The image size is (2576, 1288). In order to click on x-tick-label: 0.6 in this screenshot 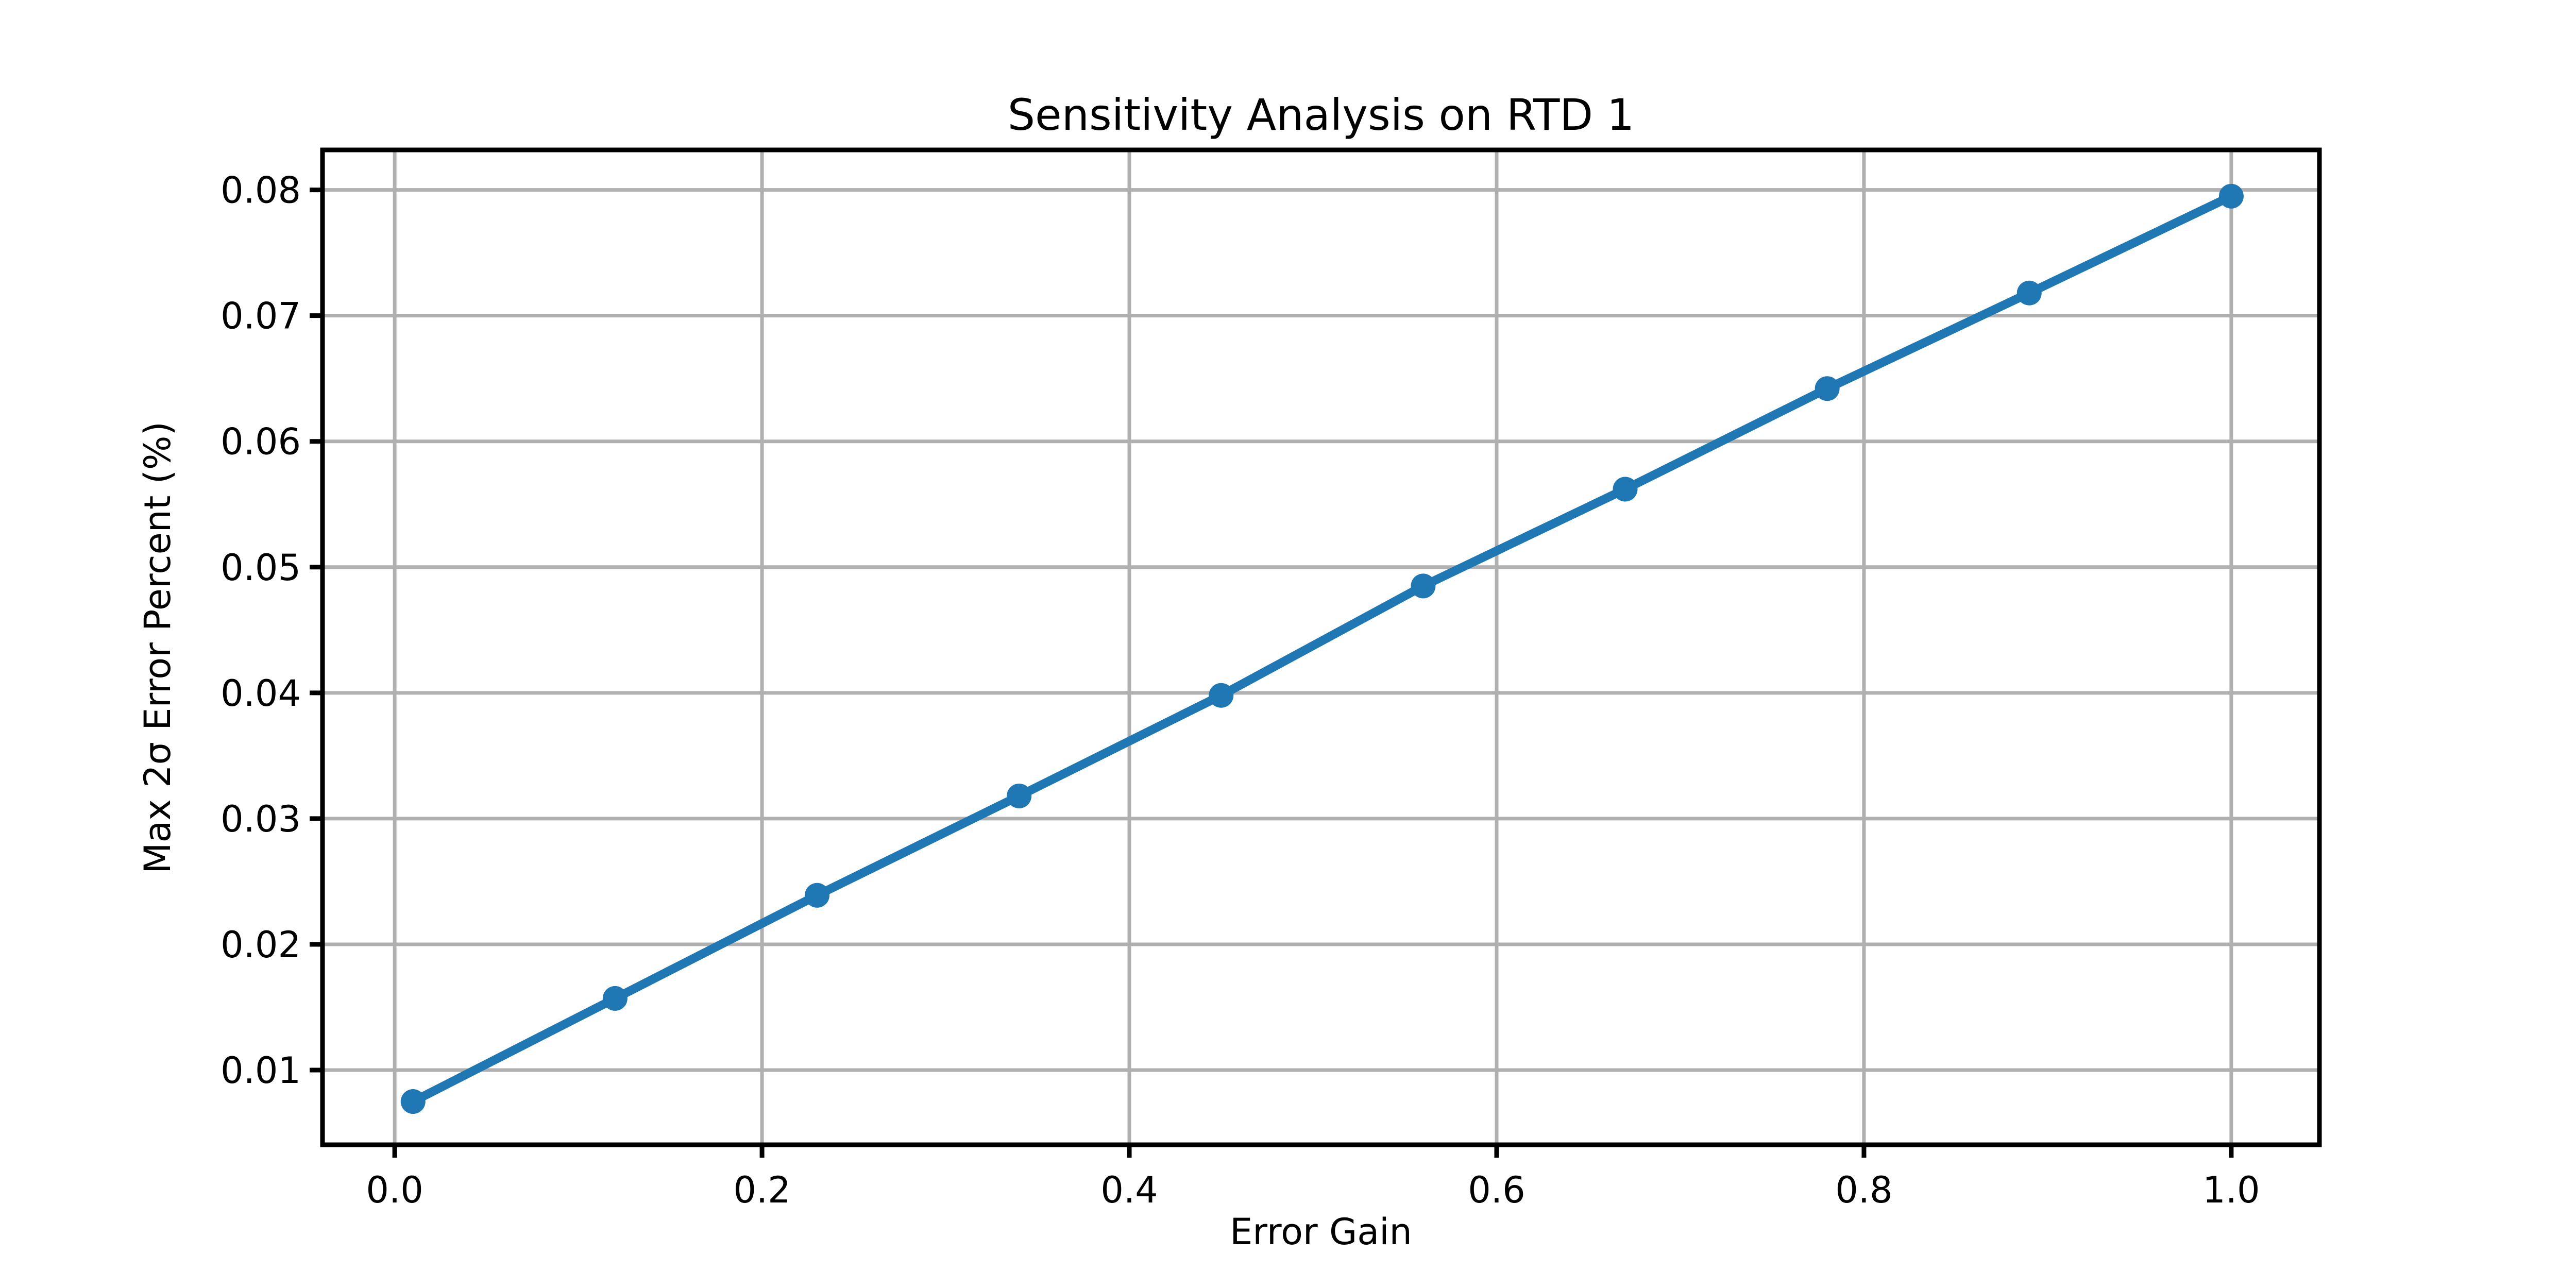, I will do `click(1496, 1190)`.